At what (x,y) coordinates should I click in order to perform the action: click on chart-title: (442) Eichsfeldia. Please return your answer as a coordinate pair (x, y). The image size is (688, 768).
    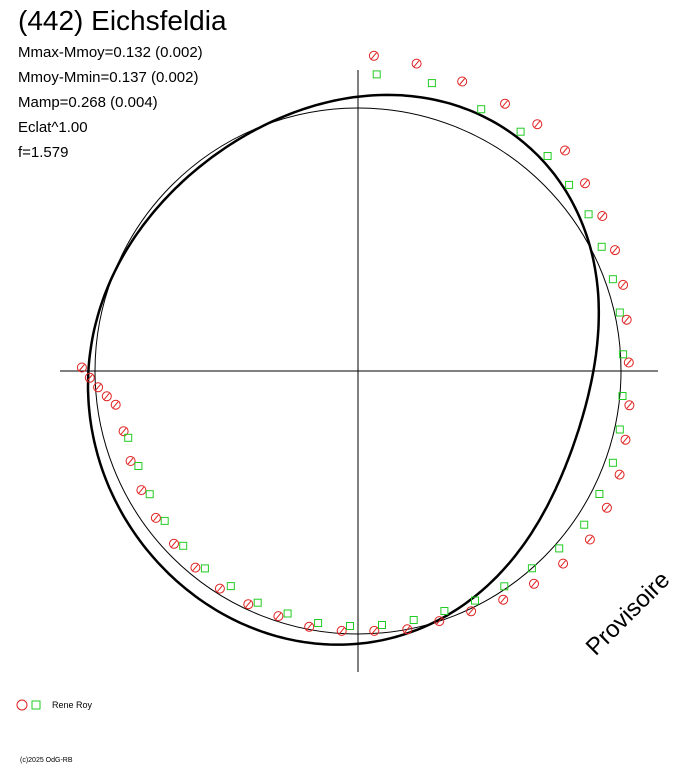
    Looking at the image, I should click on (122, 20).